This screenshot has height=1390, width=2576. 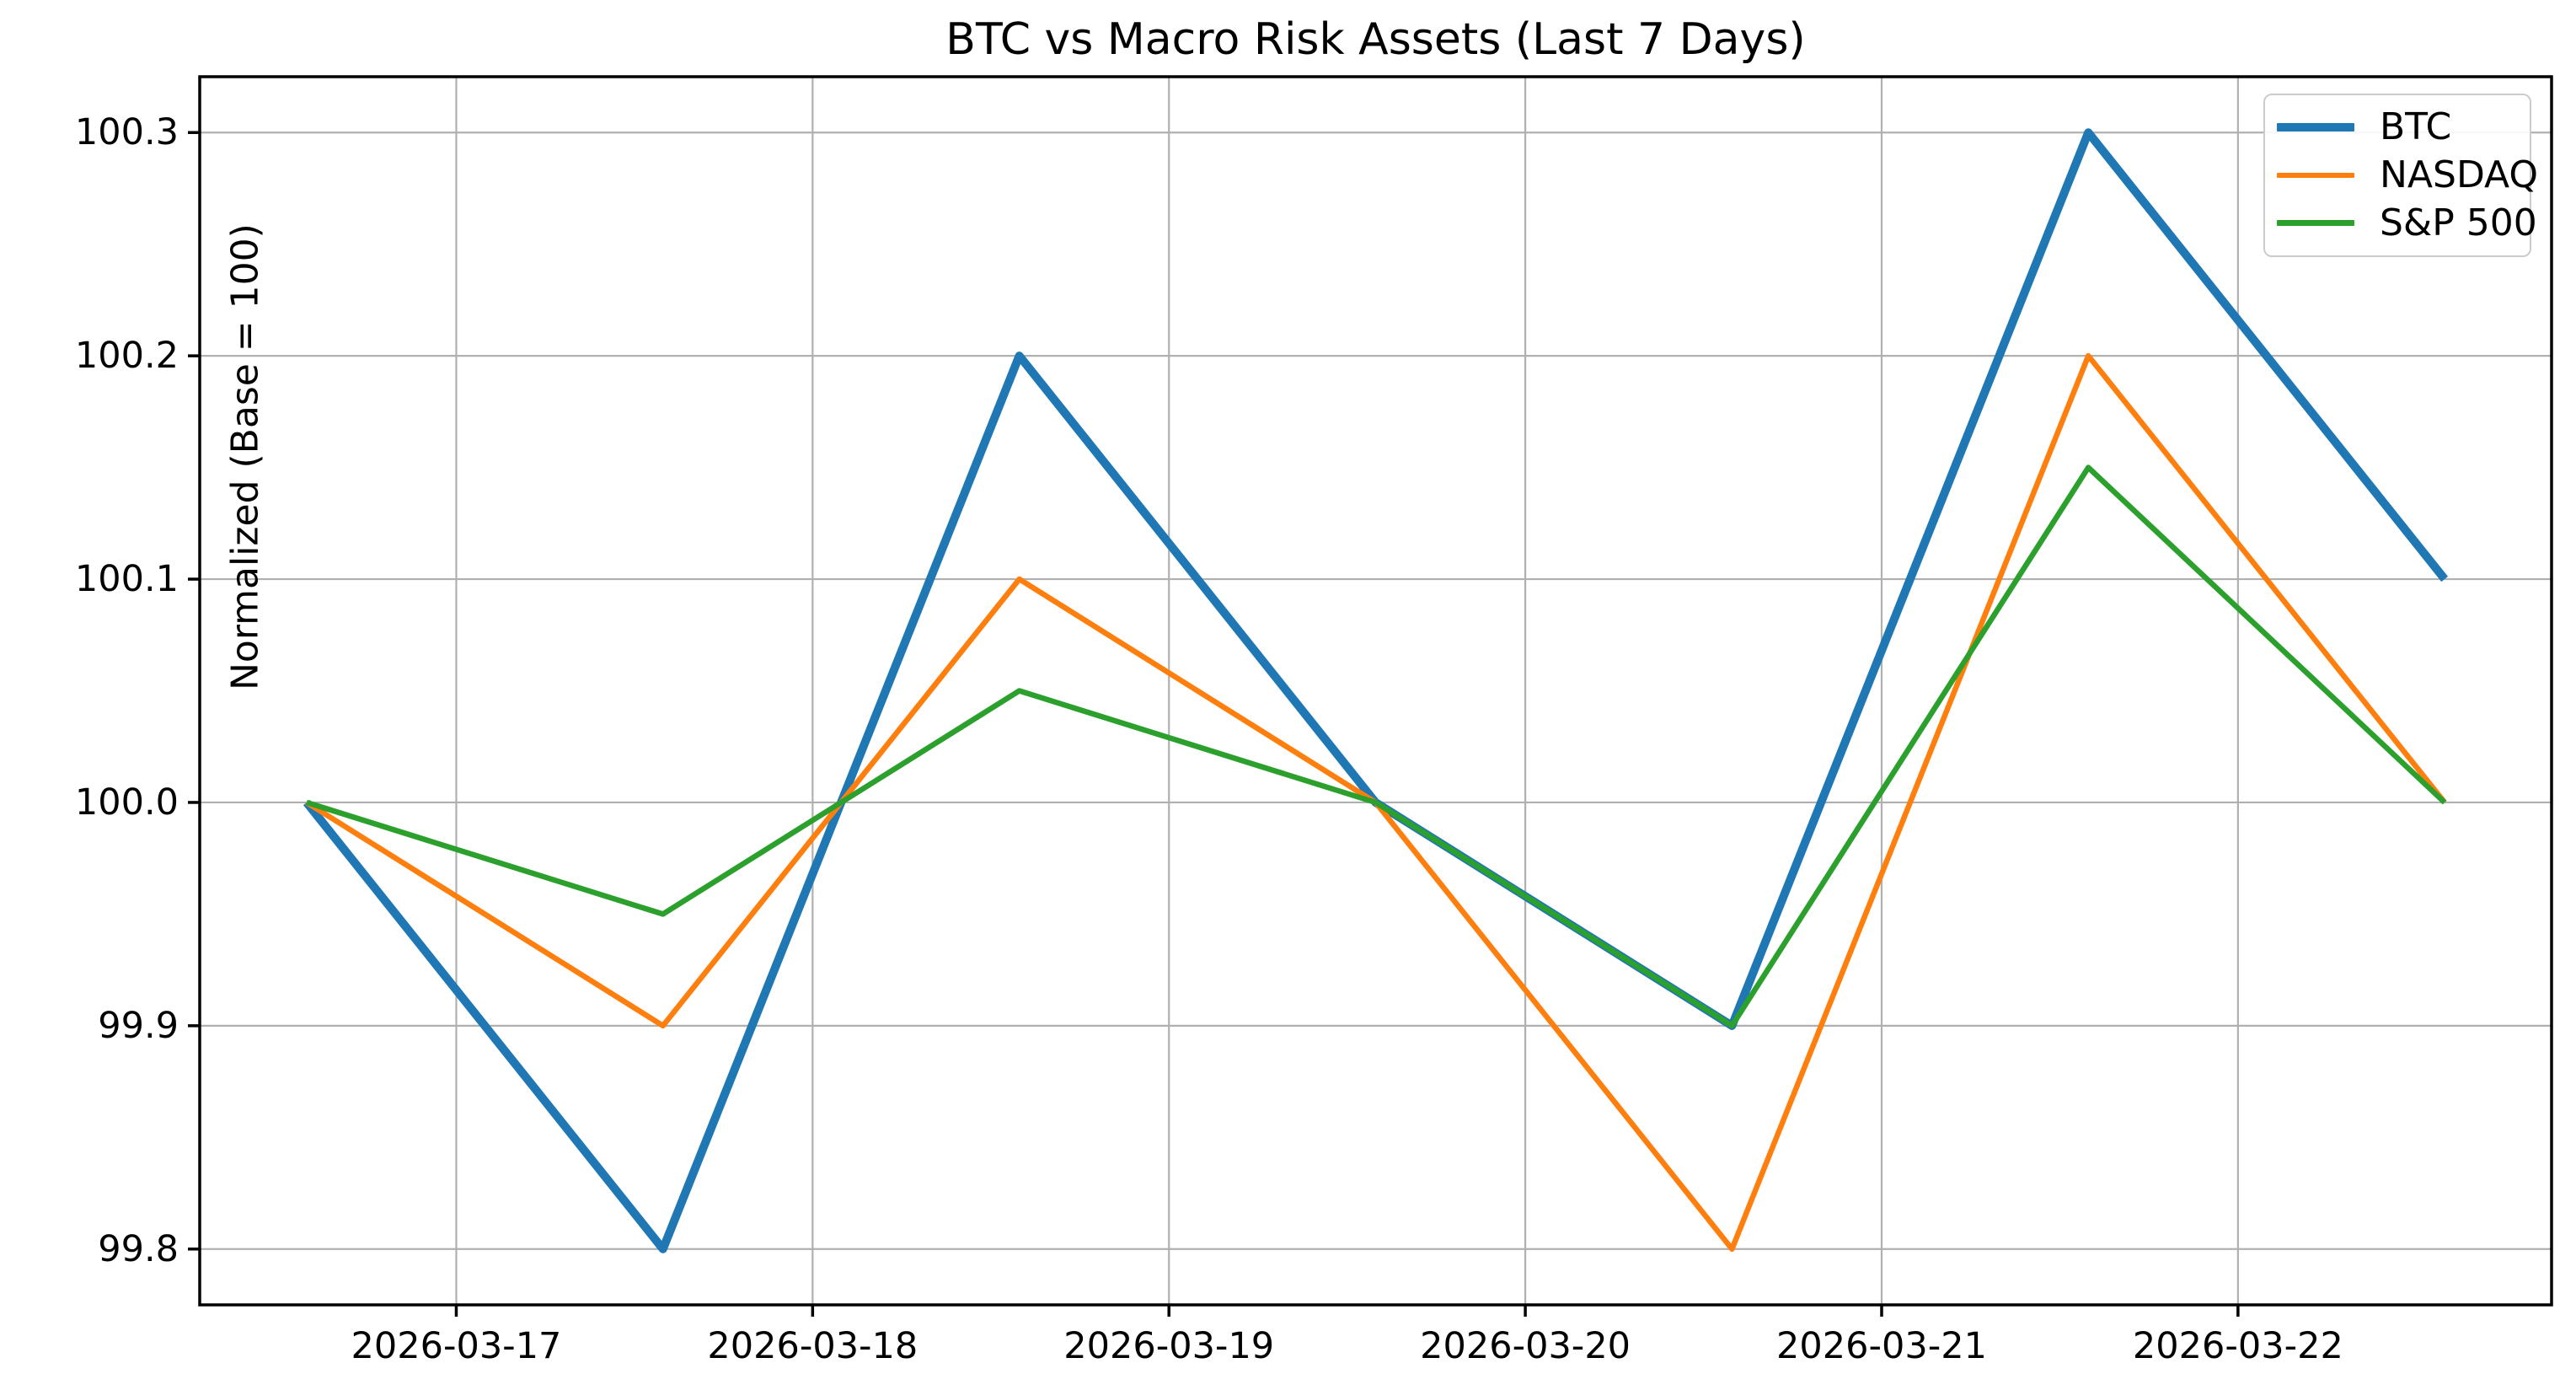 What do you see at coordinates (127, 356) in the screenshot?
I see `y-tick-label: 100.2` at bounding box center [127, 356].